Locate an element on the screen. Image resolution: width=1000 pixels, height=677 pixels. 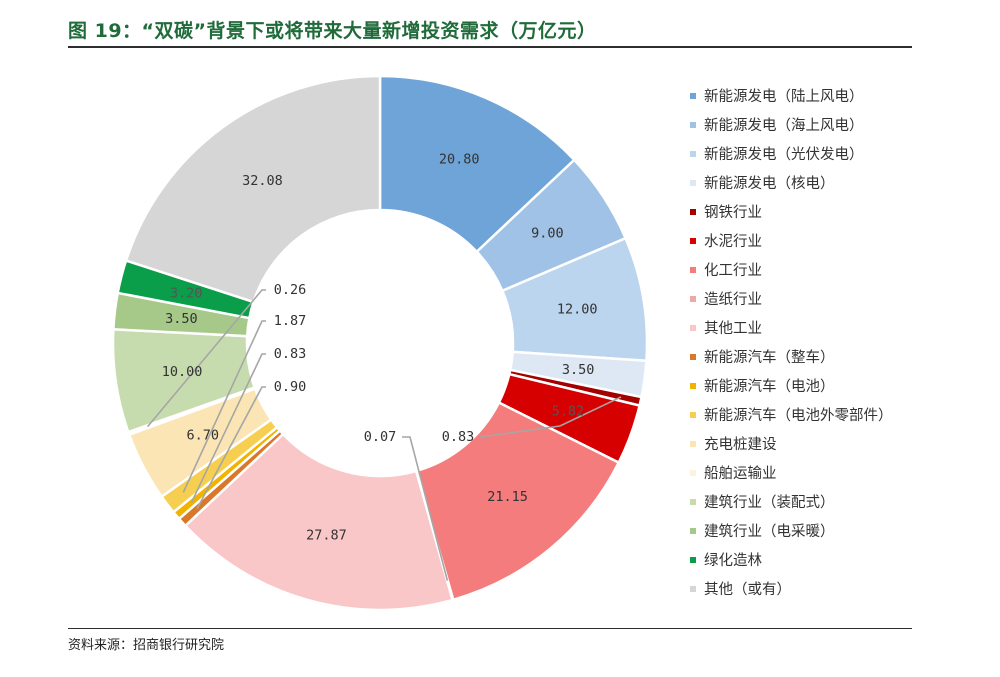
legend-item-7: 造纸行业 is located at coordinates (791, 301).